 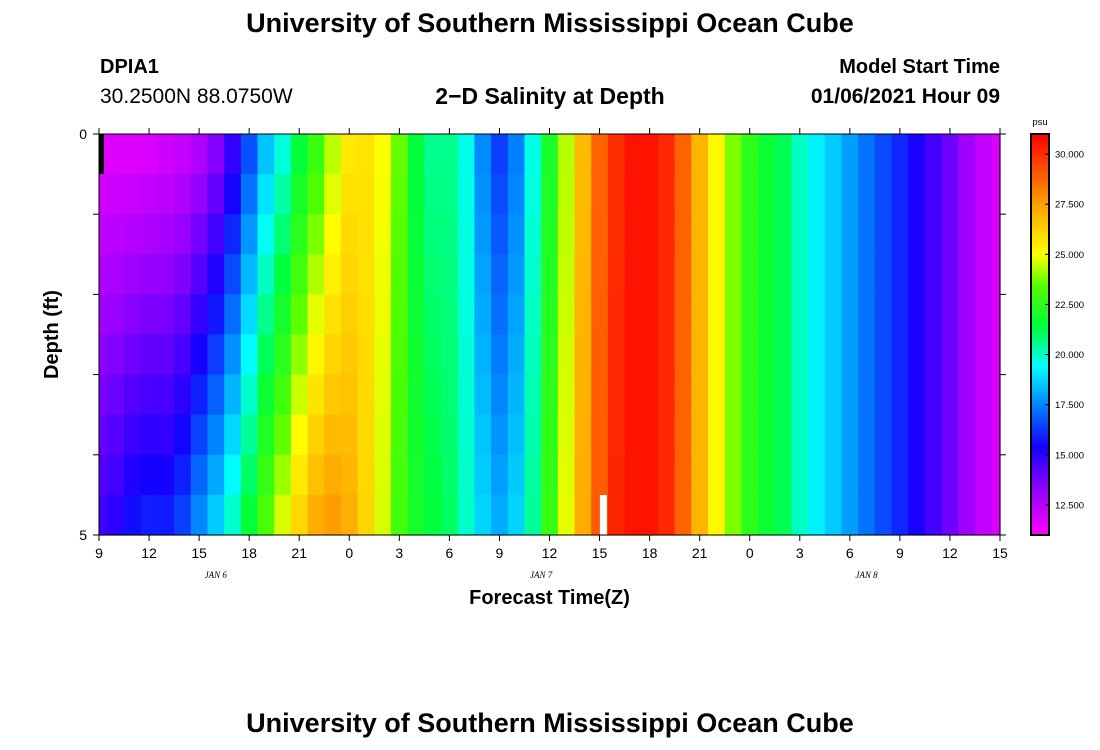 I want to click on surface-marker, so click(x=101, y=154).